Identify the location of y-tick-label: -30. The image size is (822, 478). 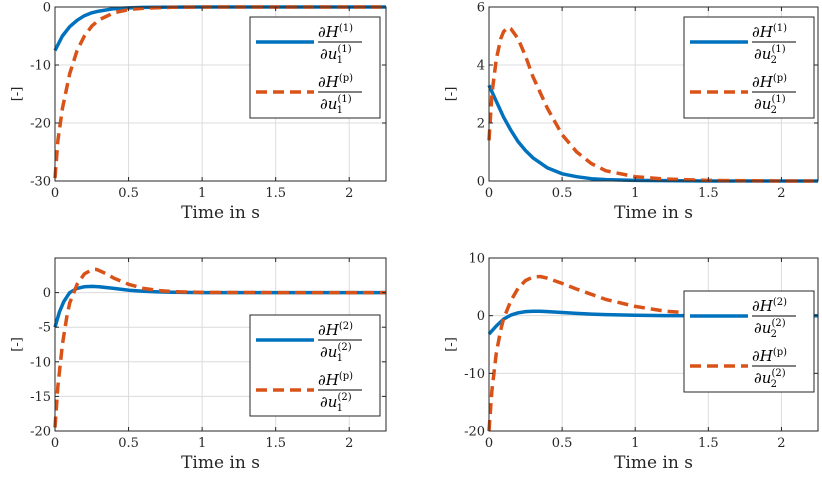
(40, 182).